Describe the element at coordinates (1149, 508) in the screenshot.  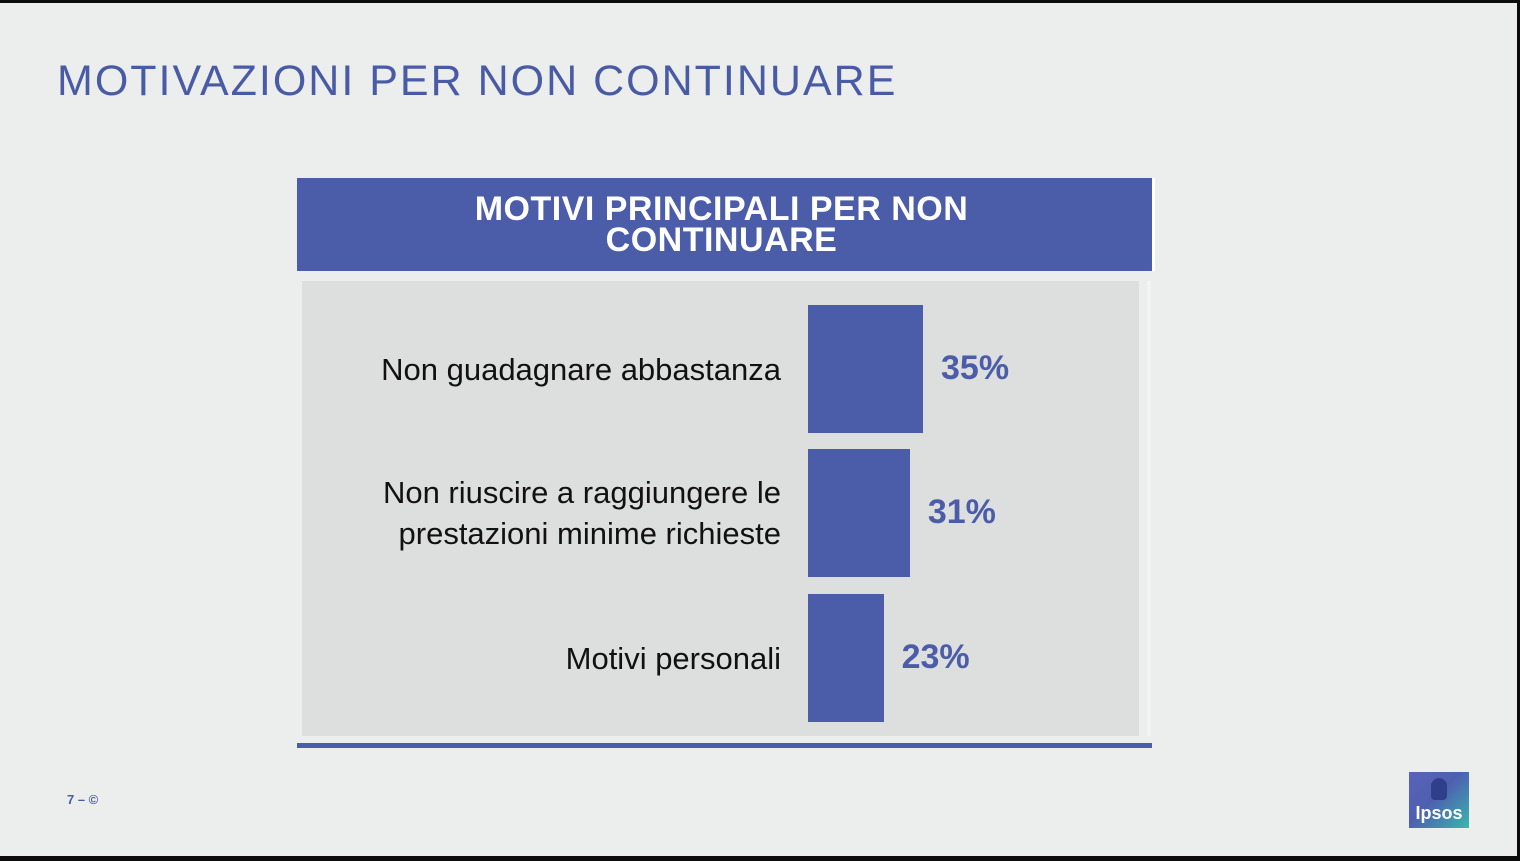
I see `chart-frame-right` at that location.